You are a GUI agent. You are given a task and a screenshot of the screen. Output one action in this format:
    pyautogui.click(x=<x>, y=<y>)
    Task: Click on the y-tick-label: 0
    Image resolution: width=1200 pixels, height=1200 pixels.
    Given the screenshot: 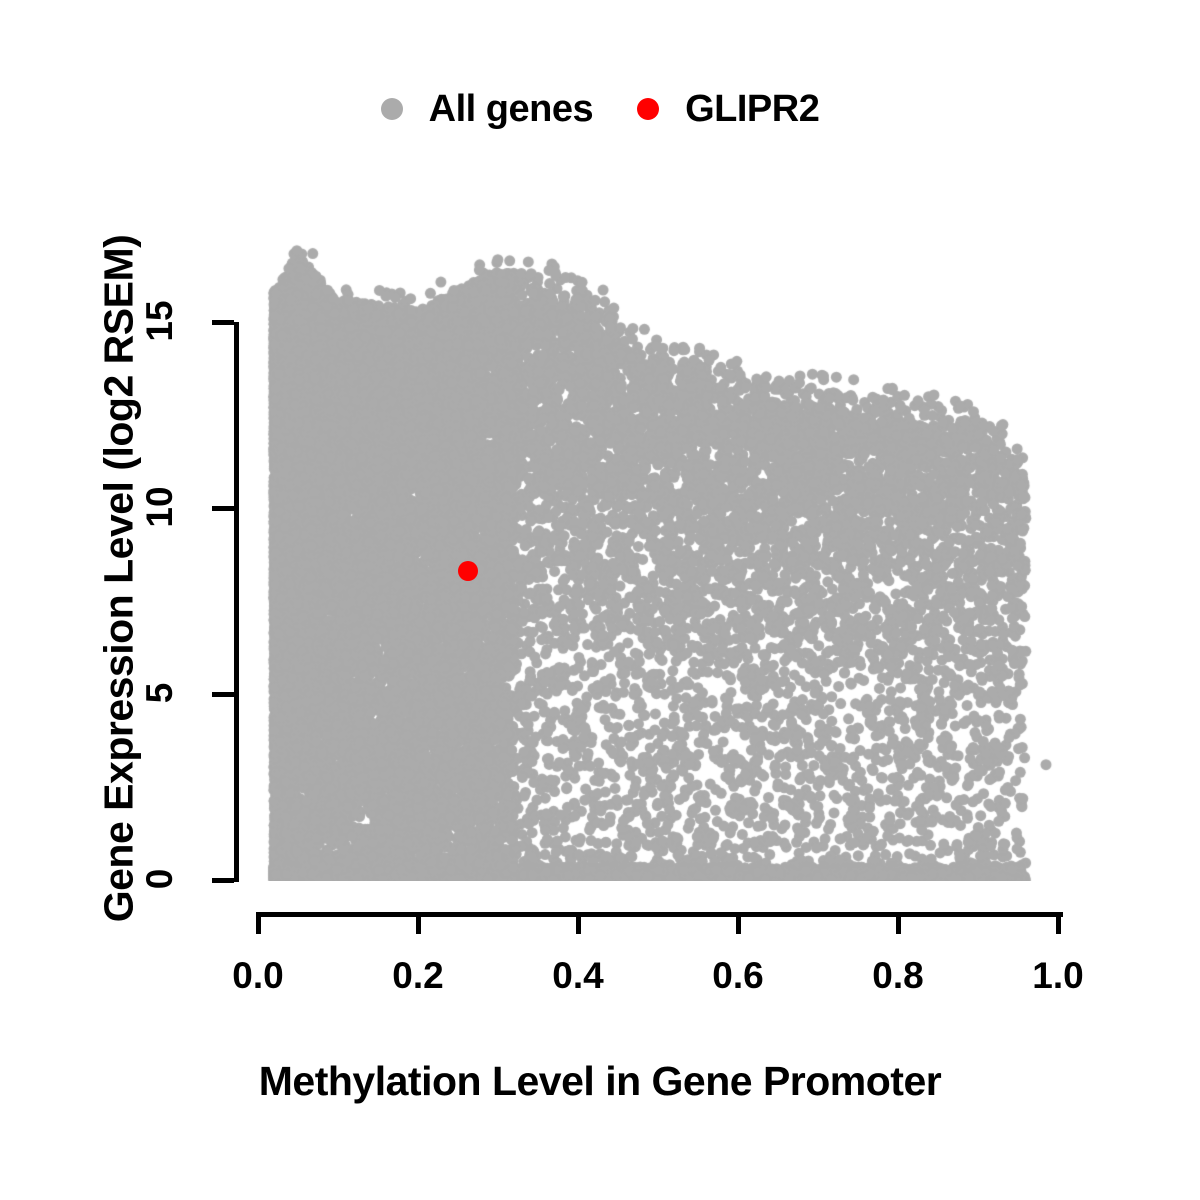 What is the action you would take?
    pyautogui.click(x=159, y=879)
    